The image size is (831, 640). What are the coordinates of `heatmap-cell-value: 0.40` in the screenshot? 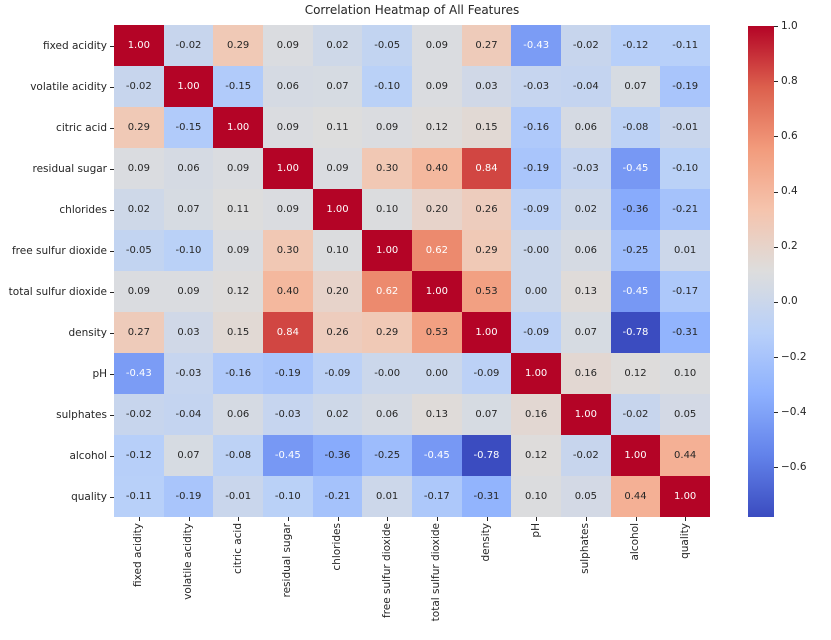 It's located at (287, 291).